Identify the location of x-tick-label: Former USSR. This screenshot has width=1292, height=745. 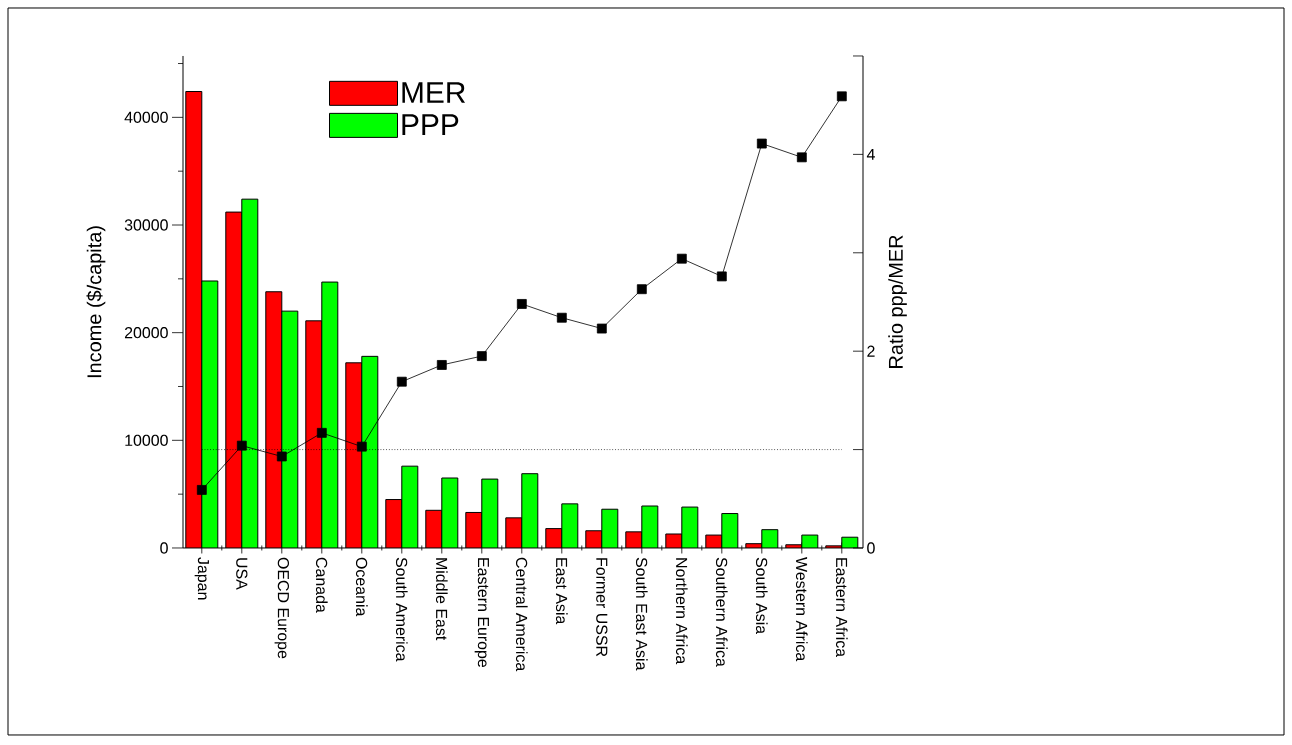
(602, 607).